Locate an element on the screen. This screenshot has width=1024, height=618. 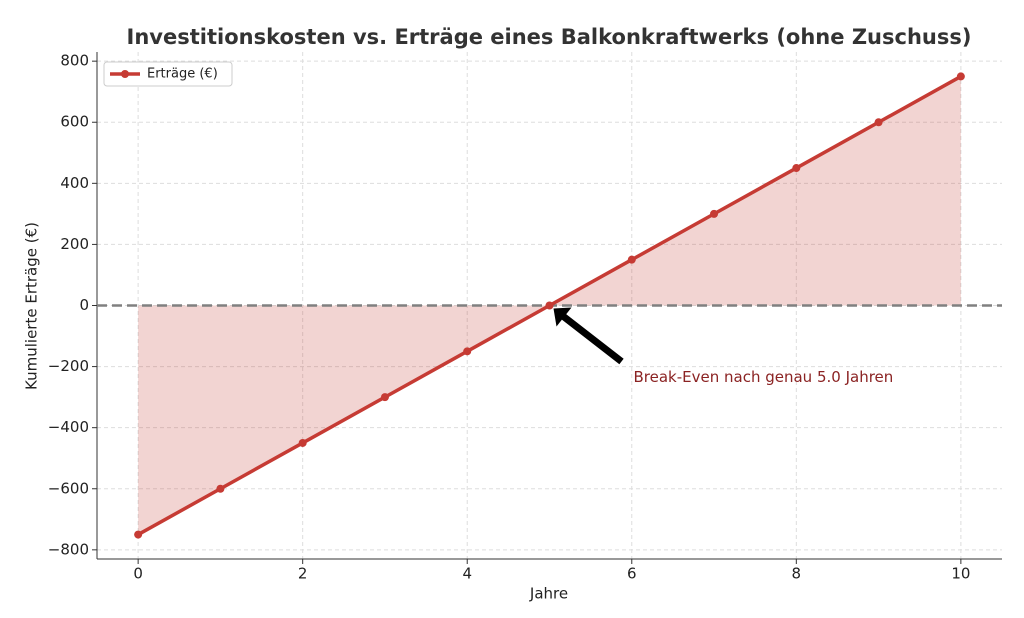
y-tick-label: −400 is located at coordinates (68, 427).